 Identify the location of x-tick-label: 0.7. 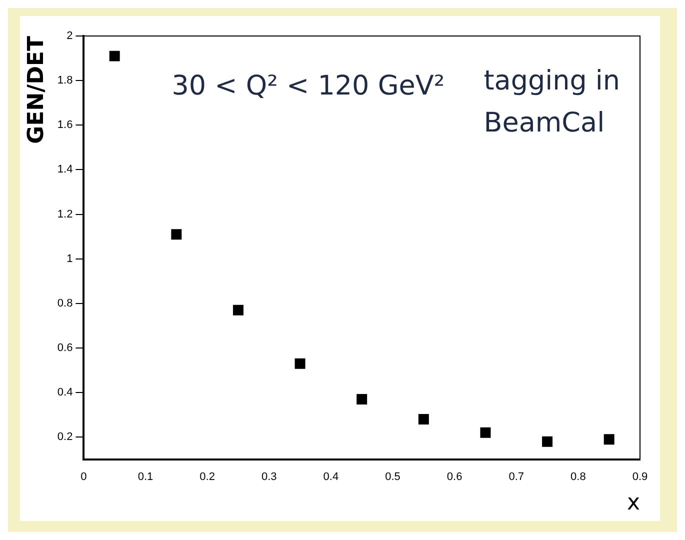
(516, 477).